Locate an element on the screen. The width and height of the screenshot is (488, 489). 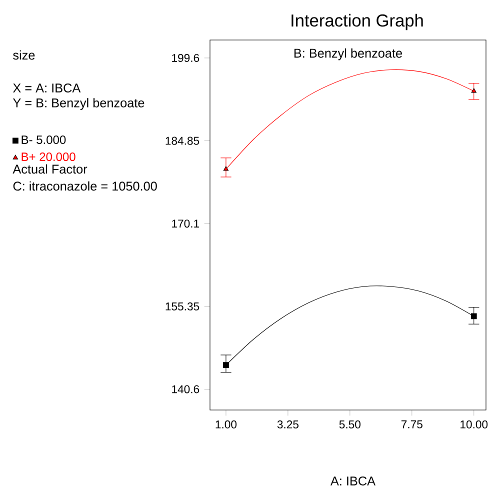
text: Actual Factor is located at coordinates (50, 169).